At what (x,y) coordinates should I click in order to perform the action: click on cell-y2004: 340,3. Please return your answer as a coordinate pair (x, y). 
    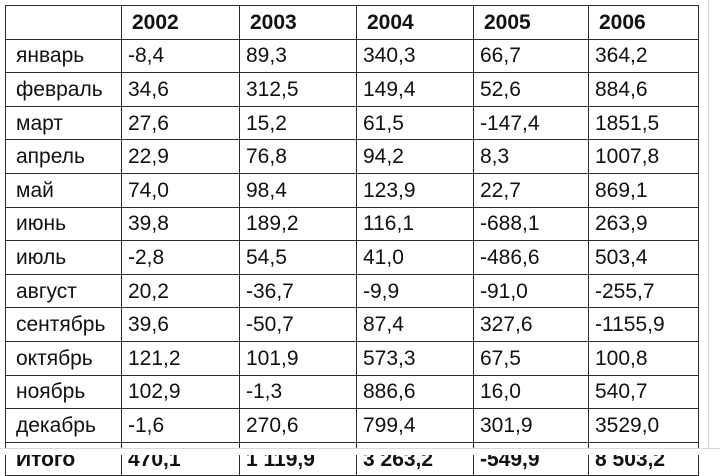
    Looking at the image, I should click on (415, 56).